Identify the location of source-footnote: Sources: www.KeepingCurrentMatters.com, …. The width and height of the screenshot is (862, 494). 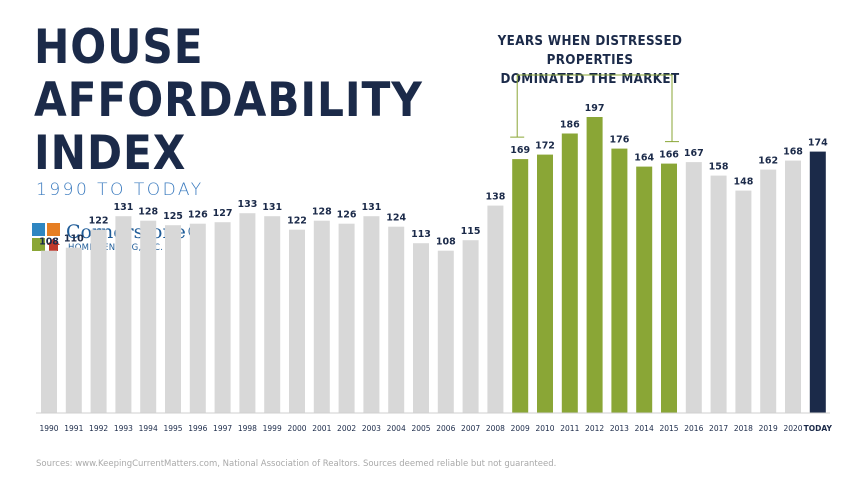
(296, 464).